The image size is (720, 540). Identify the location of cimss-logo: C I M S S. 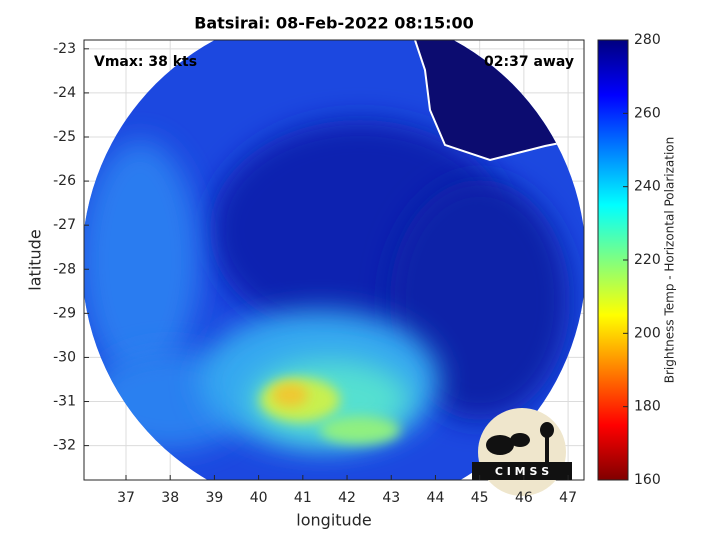
(522, 452).